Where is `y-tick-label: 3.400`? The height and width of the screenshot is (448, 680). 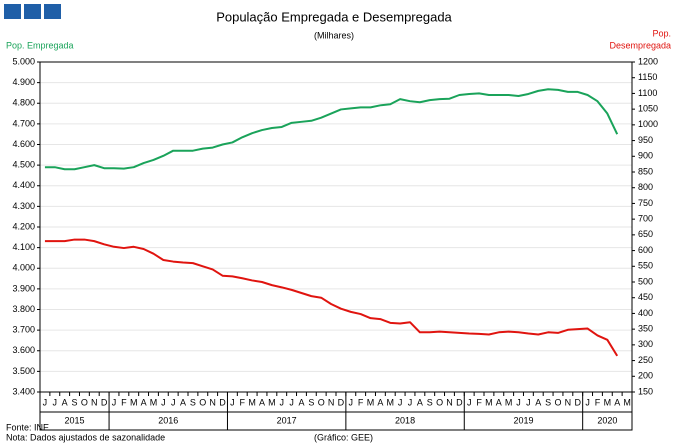 y-tick-label: 3.400 is located at coordinates (23, 391).